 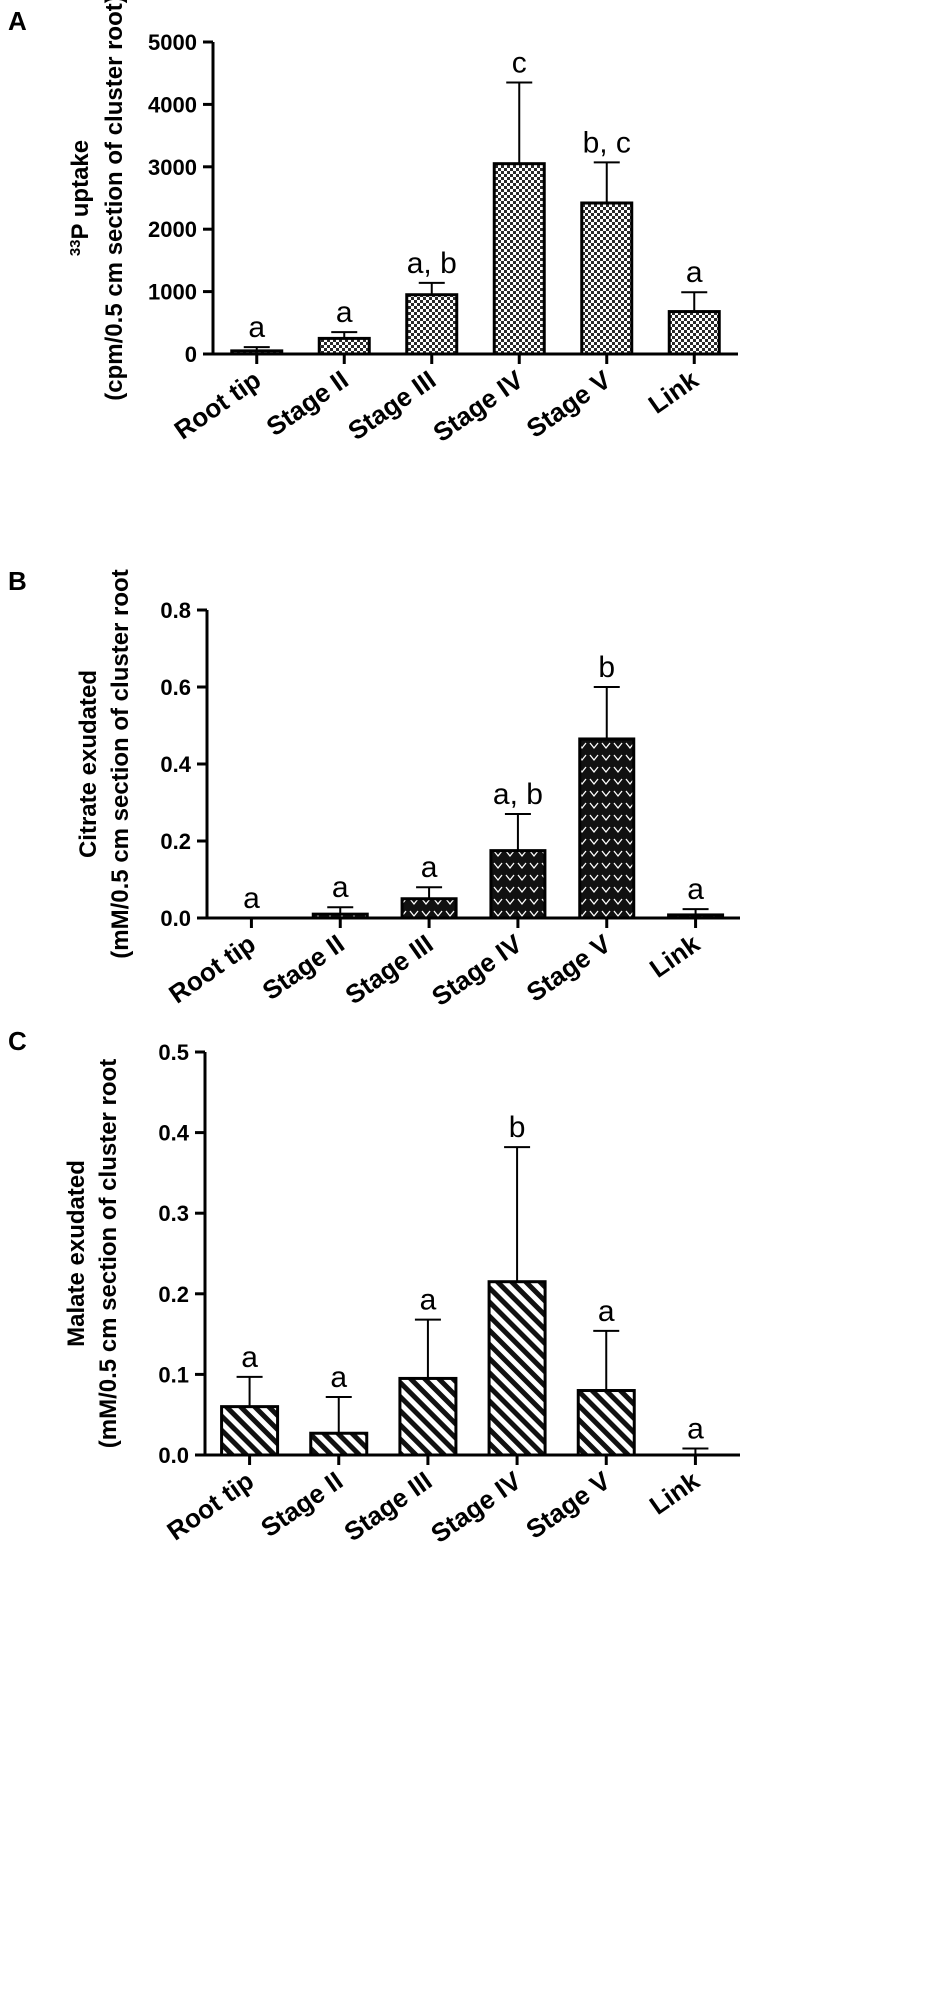 I want to click on y-tick-label: 0, so click(x=191, y=354).